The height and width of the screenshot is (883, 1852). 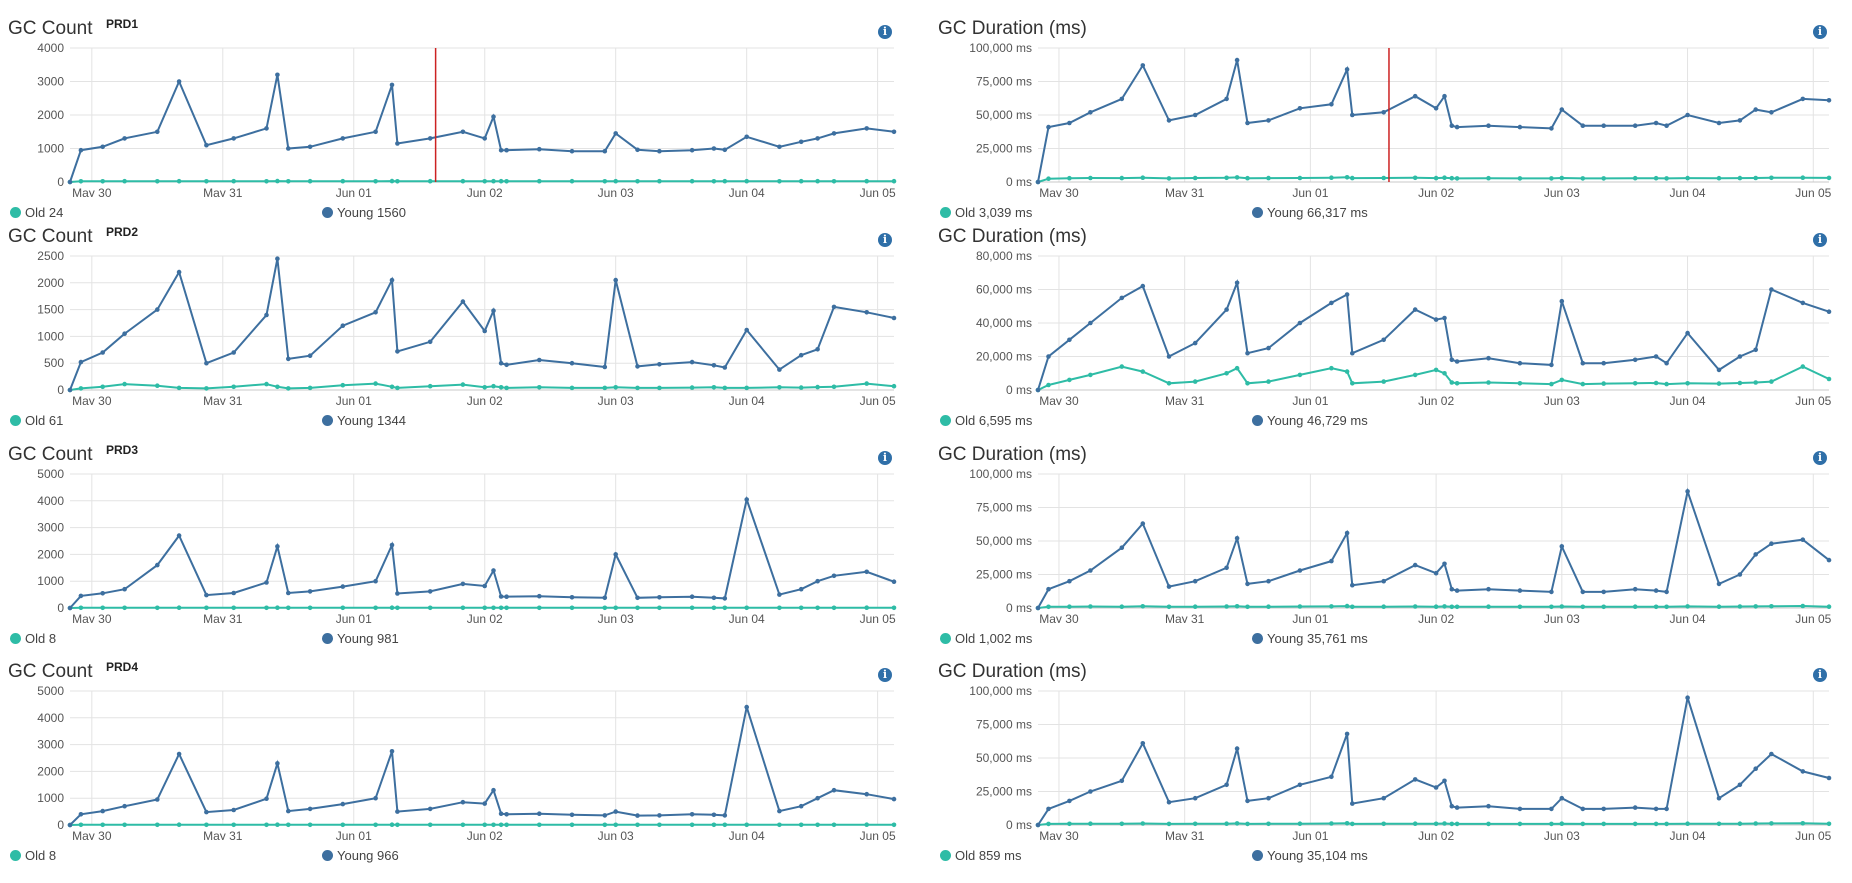 What do you see at coordinates (223, 834) in the screenshot?
I see `x-tick-label: May 31` at bounding box center [223, 834].